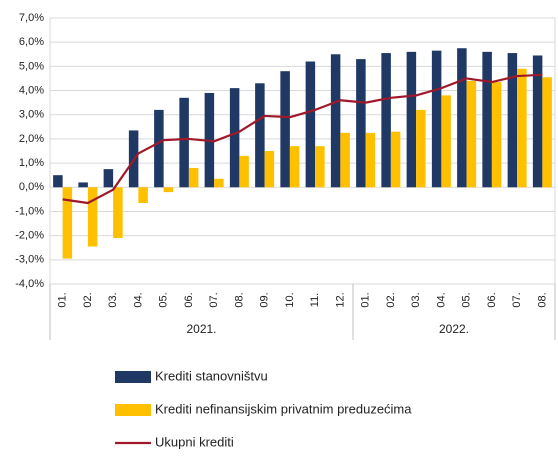  Describe the element at coordinates (454, 329) in the screenshot. I see `group-label: 2022.` at that location.